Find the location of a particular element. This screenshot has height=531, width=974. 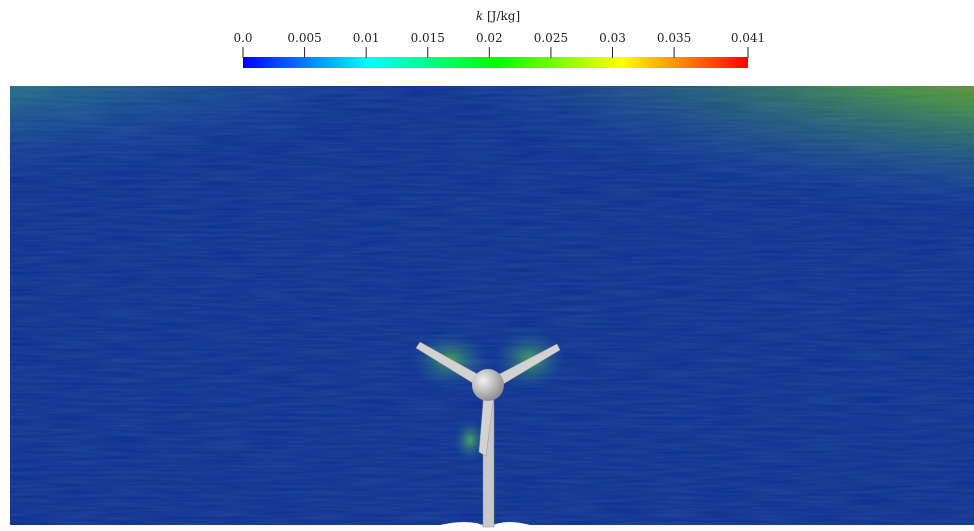

turbine is located at coordinates (488, 434).